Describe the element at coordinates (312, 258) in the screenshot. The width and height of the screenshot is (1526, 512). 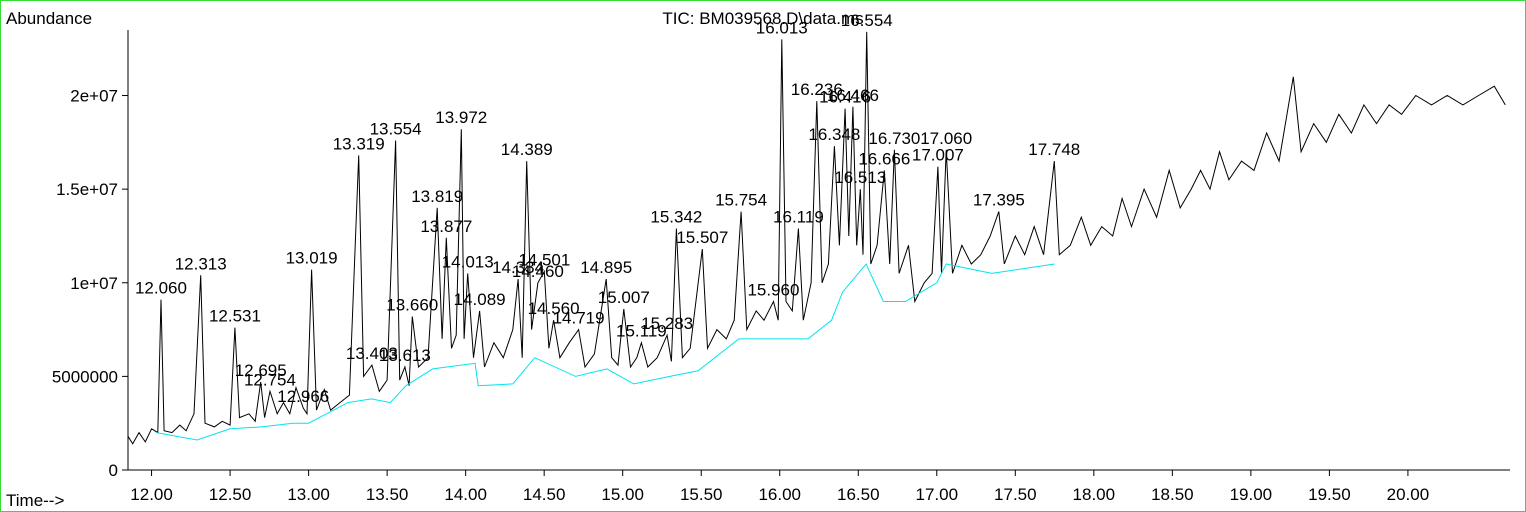
I see `peak-label: 13.019` at that location.